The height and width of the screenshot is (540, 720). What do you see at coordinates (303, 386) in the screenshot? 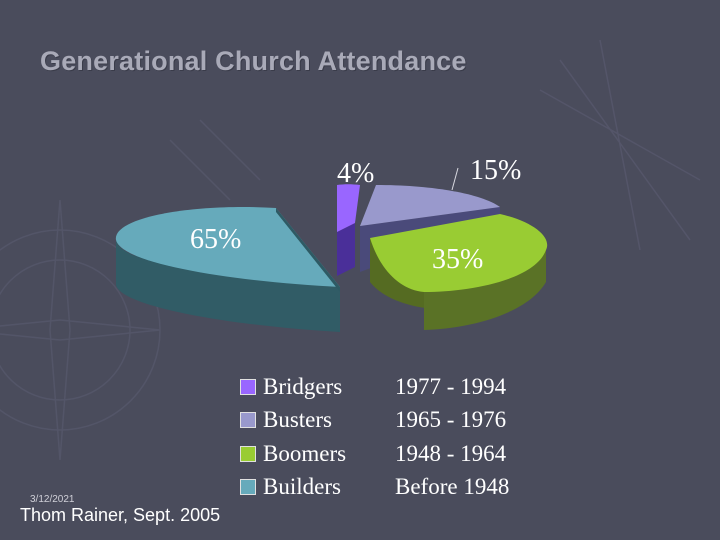
I see `legend-label-bridgers: Bridgers` at bounding box center [303, 386].